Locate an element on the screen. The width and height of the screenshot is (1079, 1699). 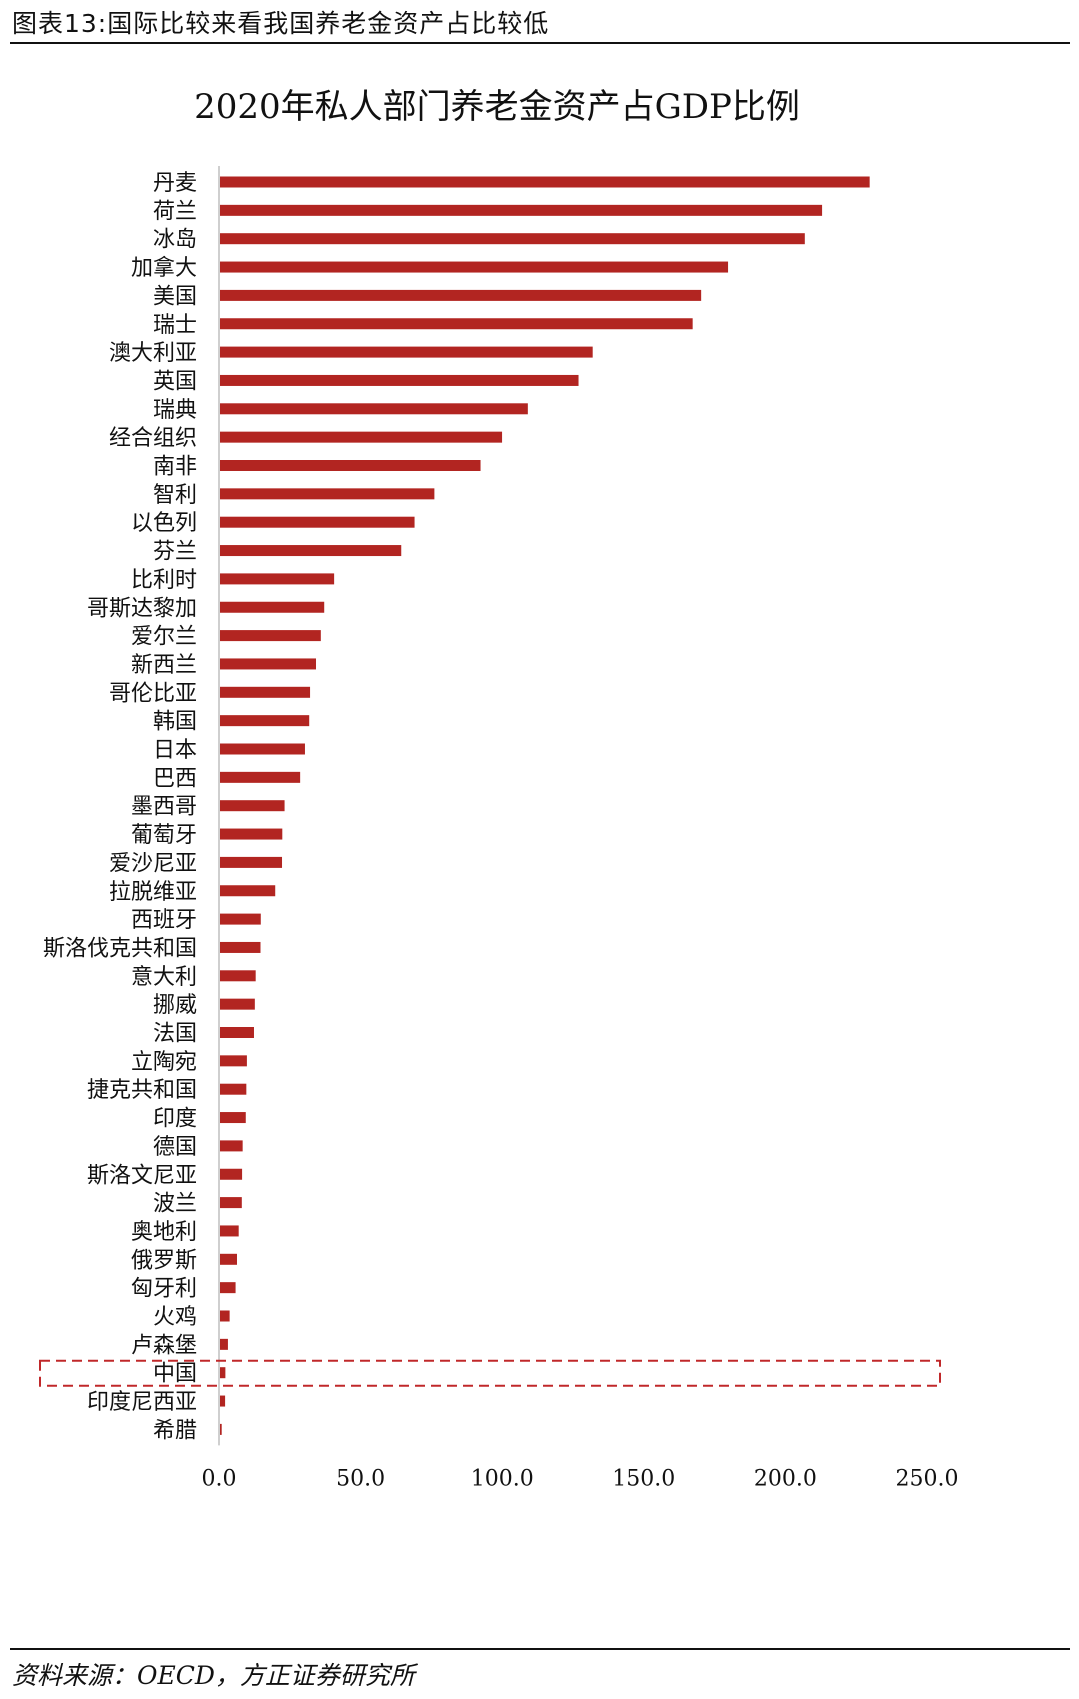
category-label: 葡萄牙 is located at coordinates (164, 835).